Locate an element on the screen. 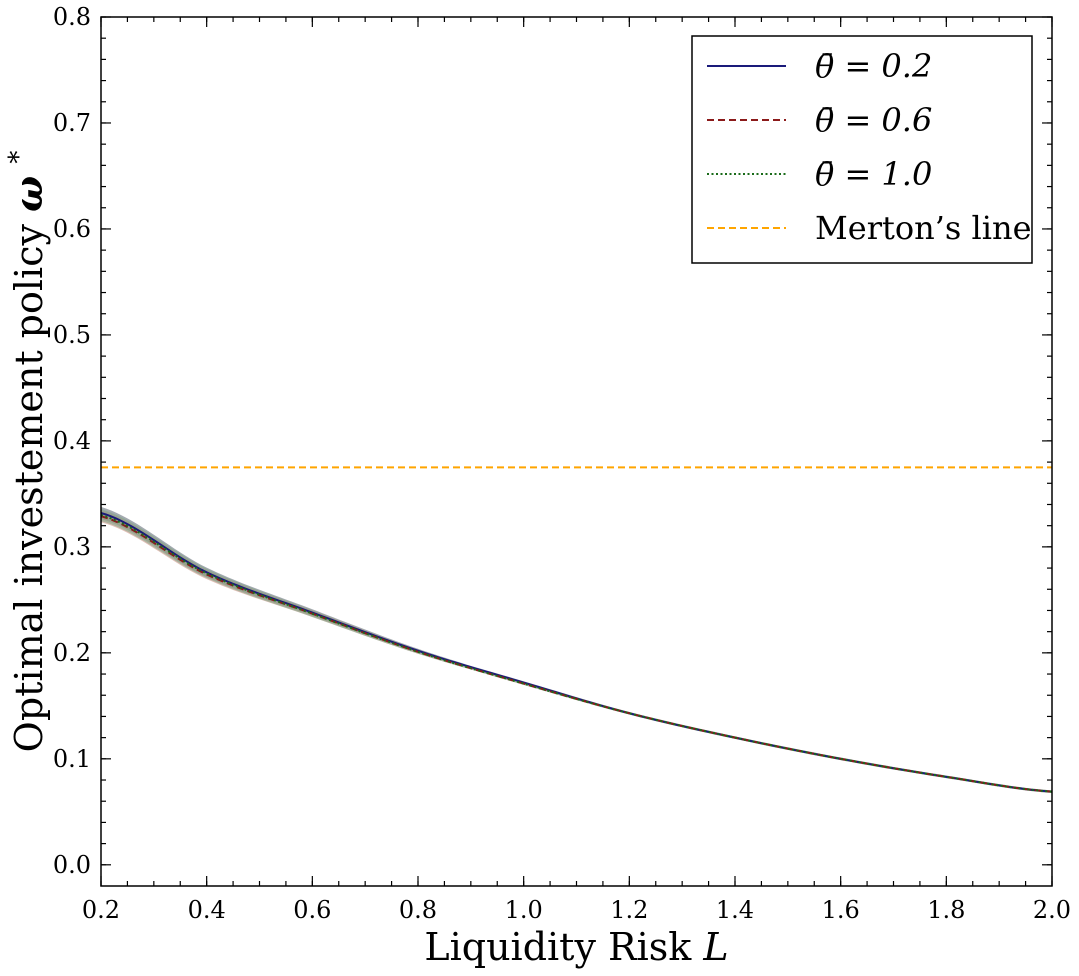 This screenshot has height=976, width=1079. y-tick-label: 0.5 is located at coordinates (72, 335).